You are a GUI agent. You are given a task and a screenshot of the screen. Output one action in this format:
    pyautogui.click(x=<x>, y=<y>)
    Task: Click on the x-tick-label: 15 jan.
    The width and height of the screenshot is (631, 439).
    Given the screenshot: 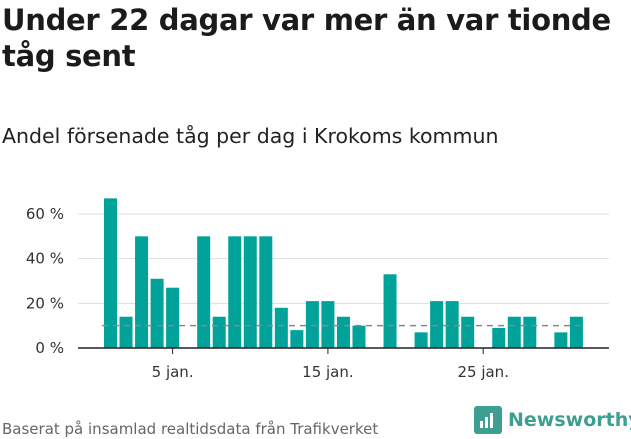 What is the action you would take?
    pyautogui.click(x=328, y=372)
    